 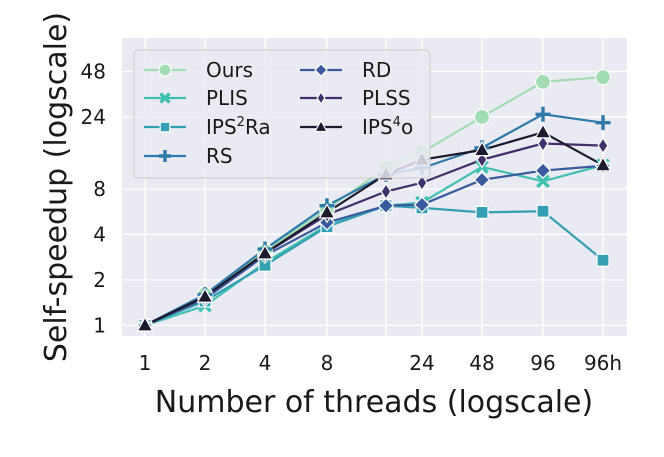 I want to click on x-tick-label: 48, so click(x=481, y=363).